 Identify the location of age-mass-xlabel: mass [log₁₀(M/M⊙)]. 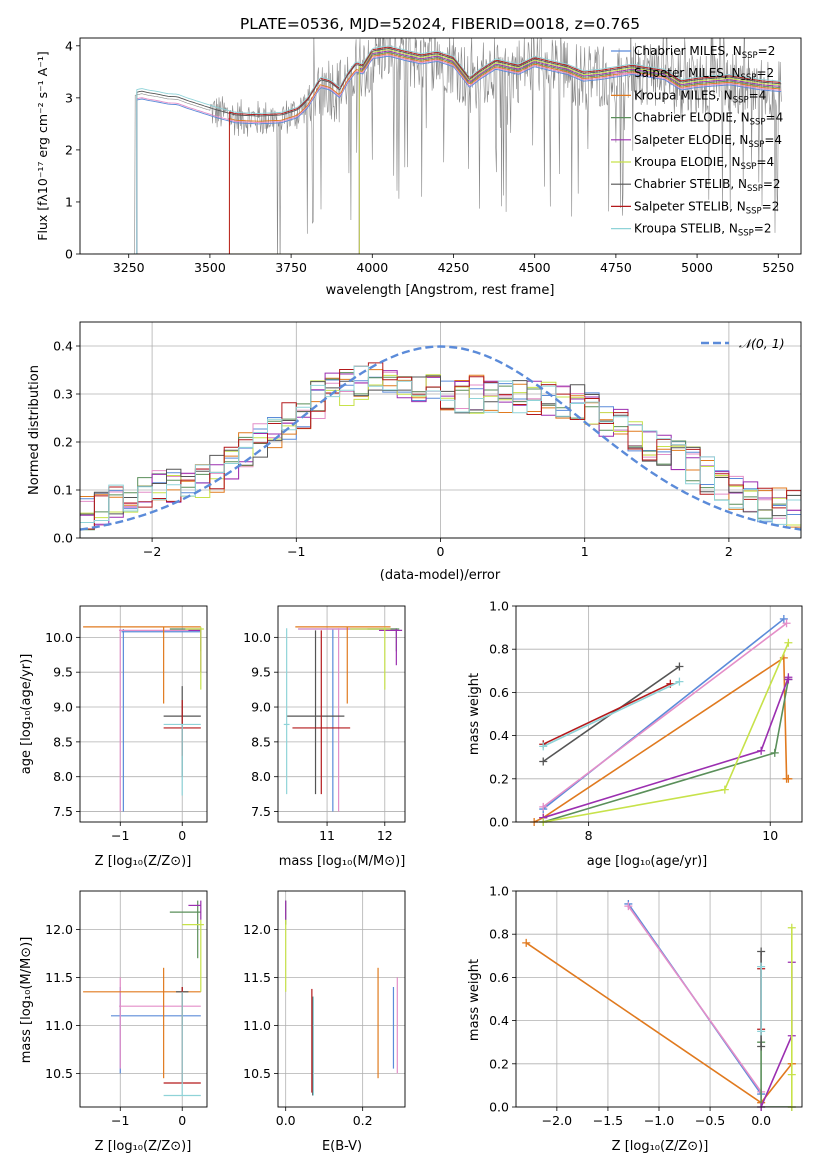
(342, 861).